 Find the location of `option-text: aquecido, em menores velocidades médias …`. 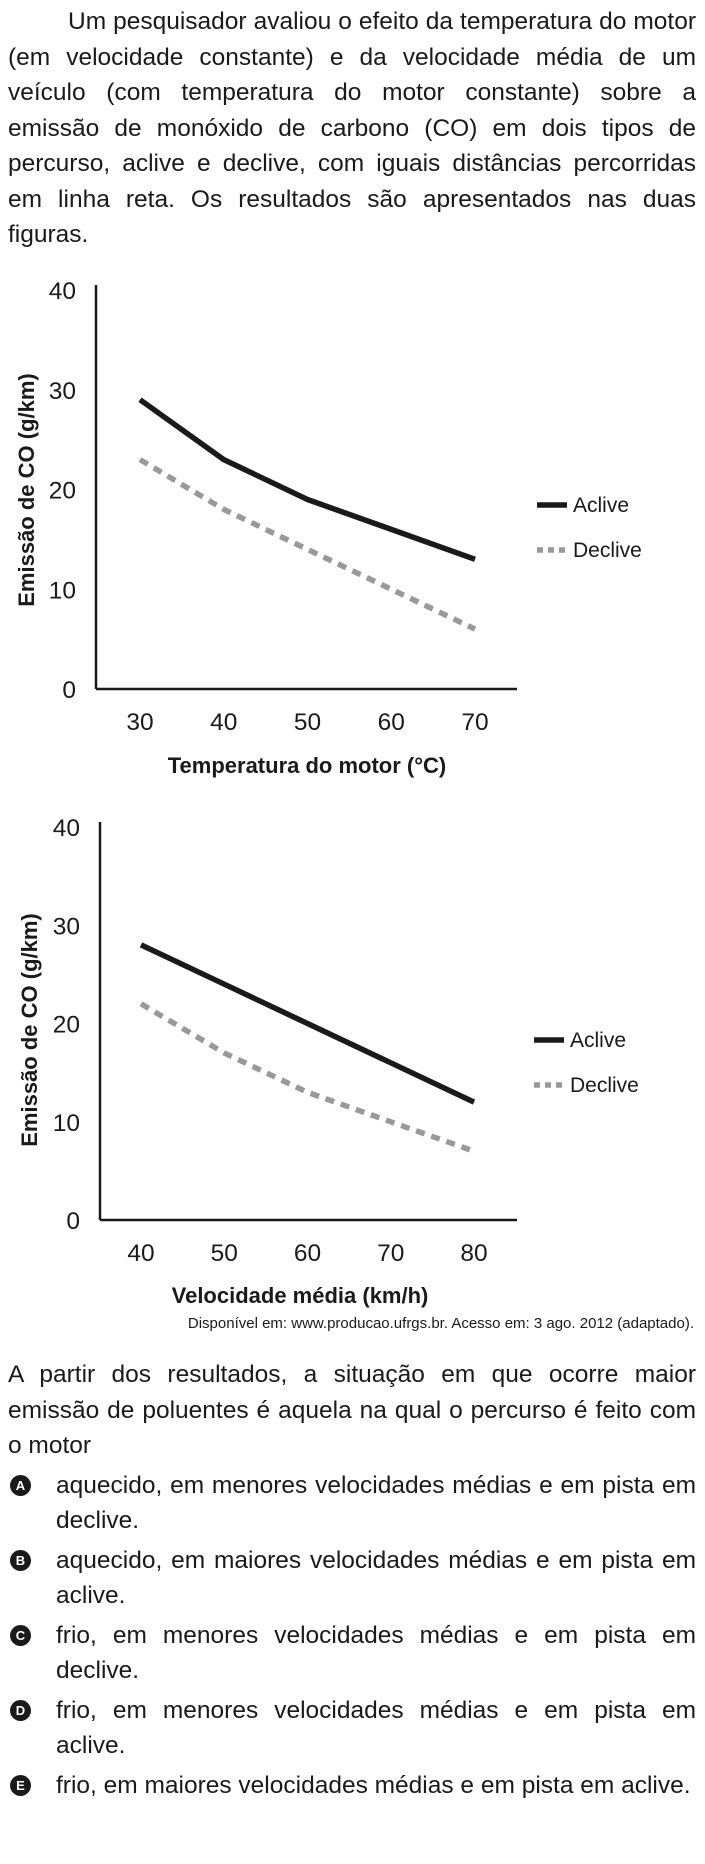

option-text: aquecido, em menores velocidades médias … is located at coordinates (376, 1503).